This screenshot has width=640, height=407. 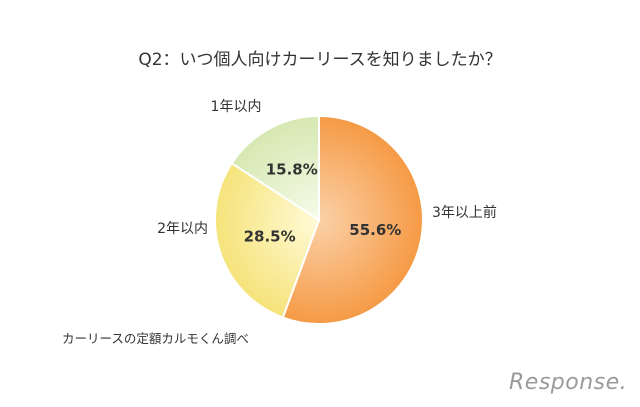 What do you see at coordinates (236, 107) in the screenshot?
I see `slice-category-label-3: 1年以内` at bounding box center [236, 107].